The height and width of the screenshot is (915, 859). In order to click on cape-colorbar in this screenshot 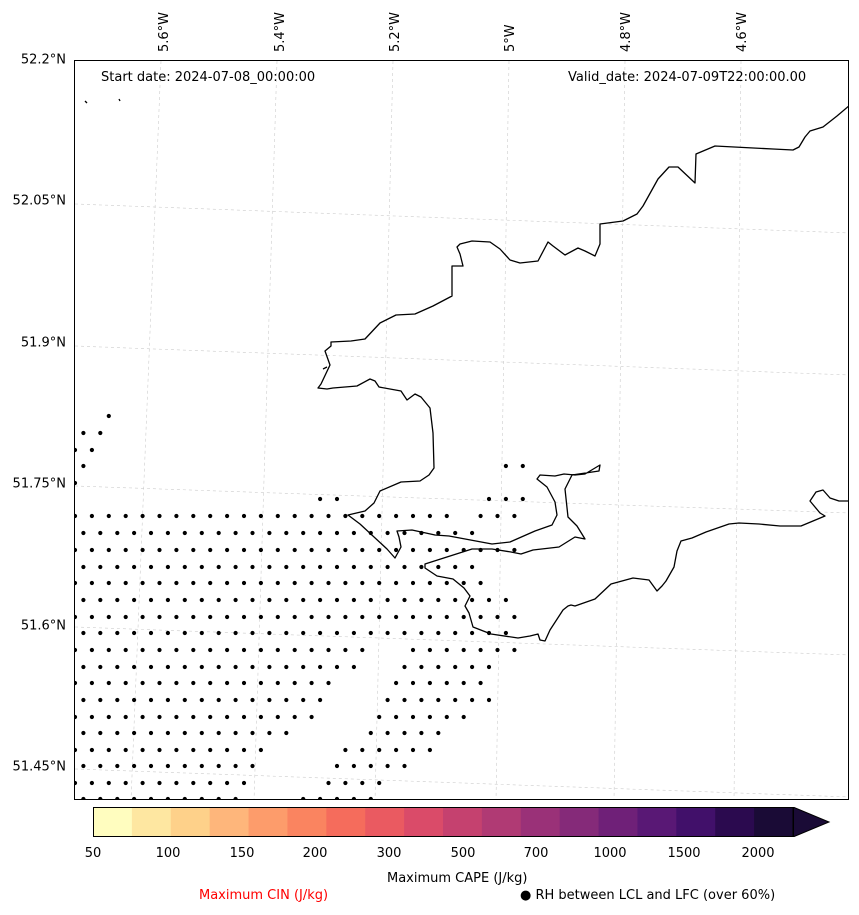, I will do `click(462, 822)`.